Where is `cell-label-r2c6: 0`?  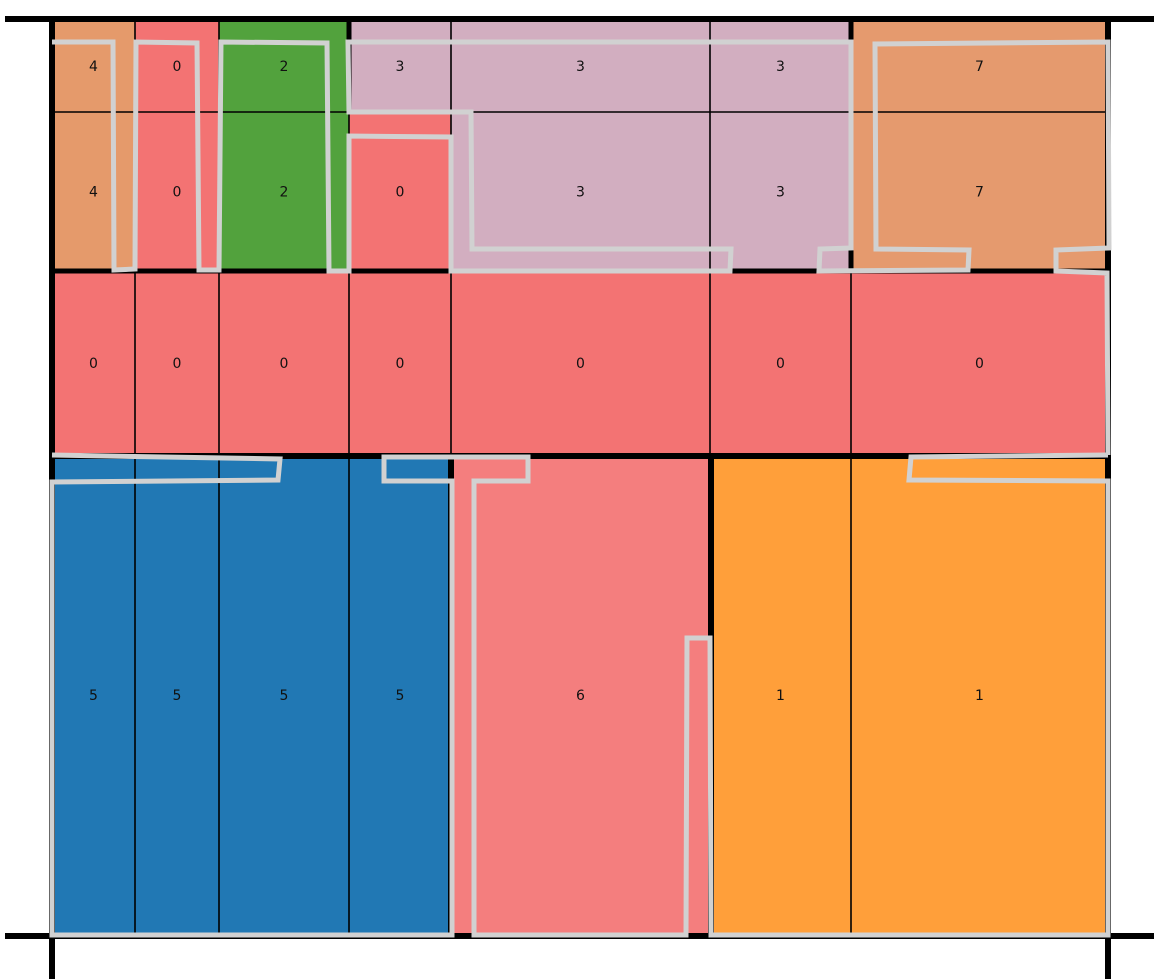
cell-label-r2c6: 0 is located at coordinates (979, 364).